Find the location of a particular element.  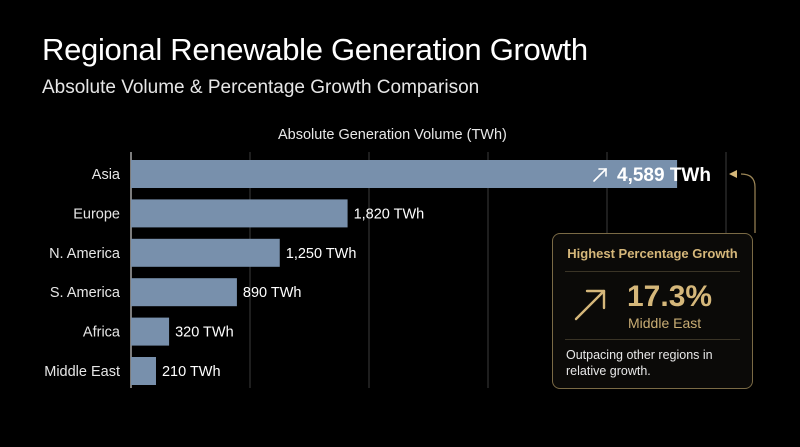

category-label: S. America is located at coordinates (85, 293).